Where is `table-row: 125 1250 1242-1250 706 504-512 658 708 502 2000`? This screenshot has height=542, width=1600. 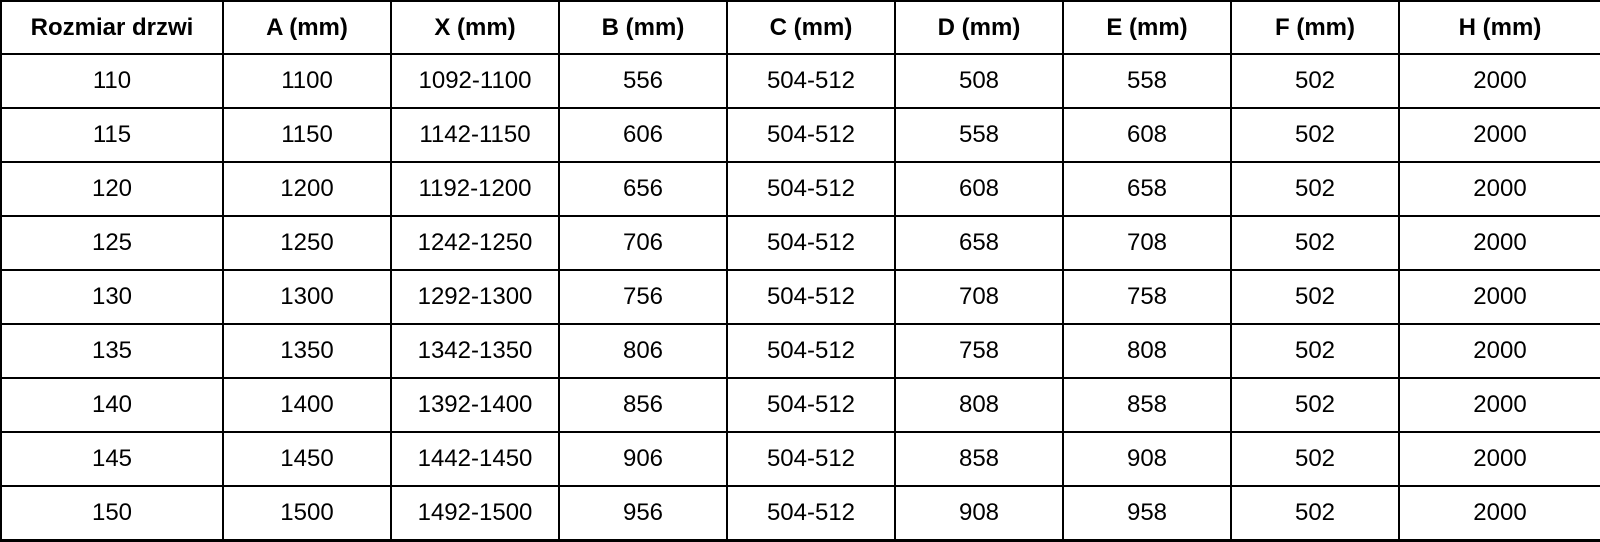 table-row: 125 1250 1242-1250 706 504-512 658 708 502 2000 is located at coordinates (800, 243).